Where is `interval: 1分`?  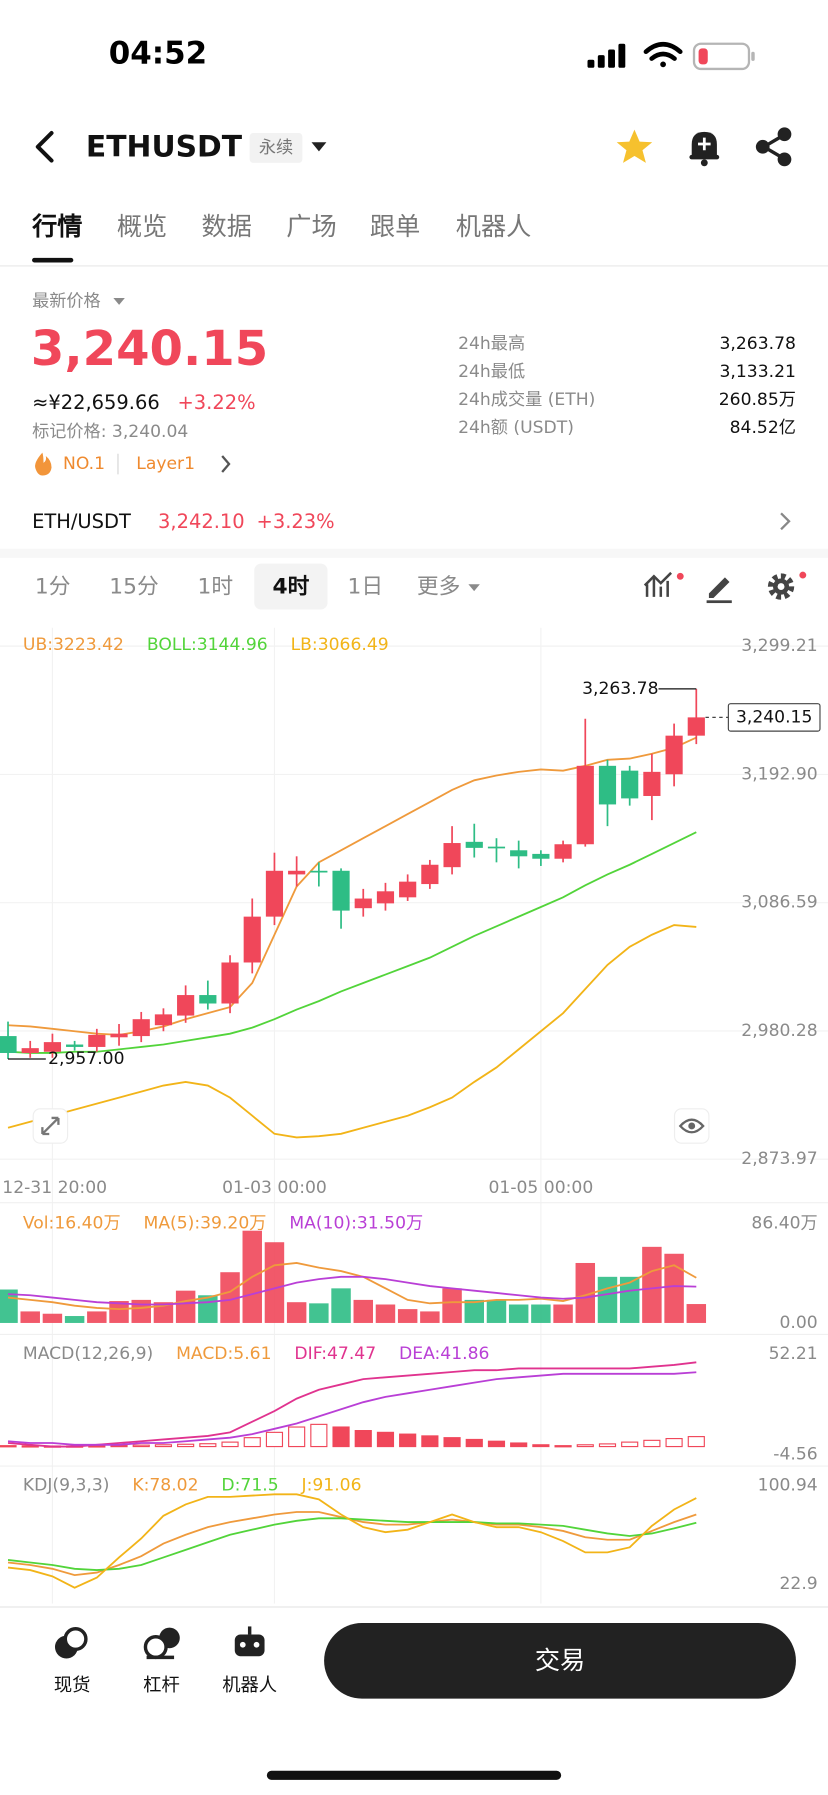
interval: 1分 is located at coordinates (53, 587).